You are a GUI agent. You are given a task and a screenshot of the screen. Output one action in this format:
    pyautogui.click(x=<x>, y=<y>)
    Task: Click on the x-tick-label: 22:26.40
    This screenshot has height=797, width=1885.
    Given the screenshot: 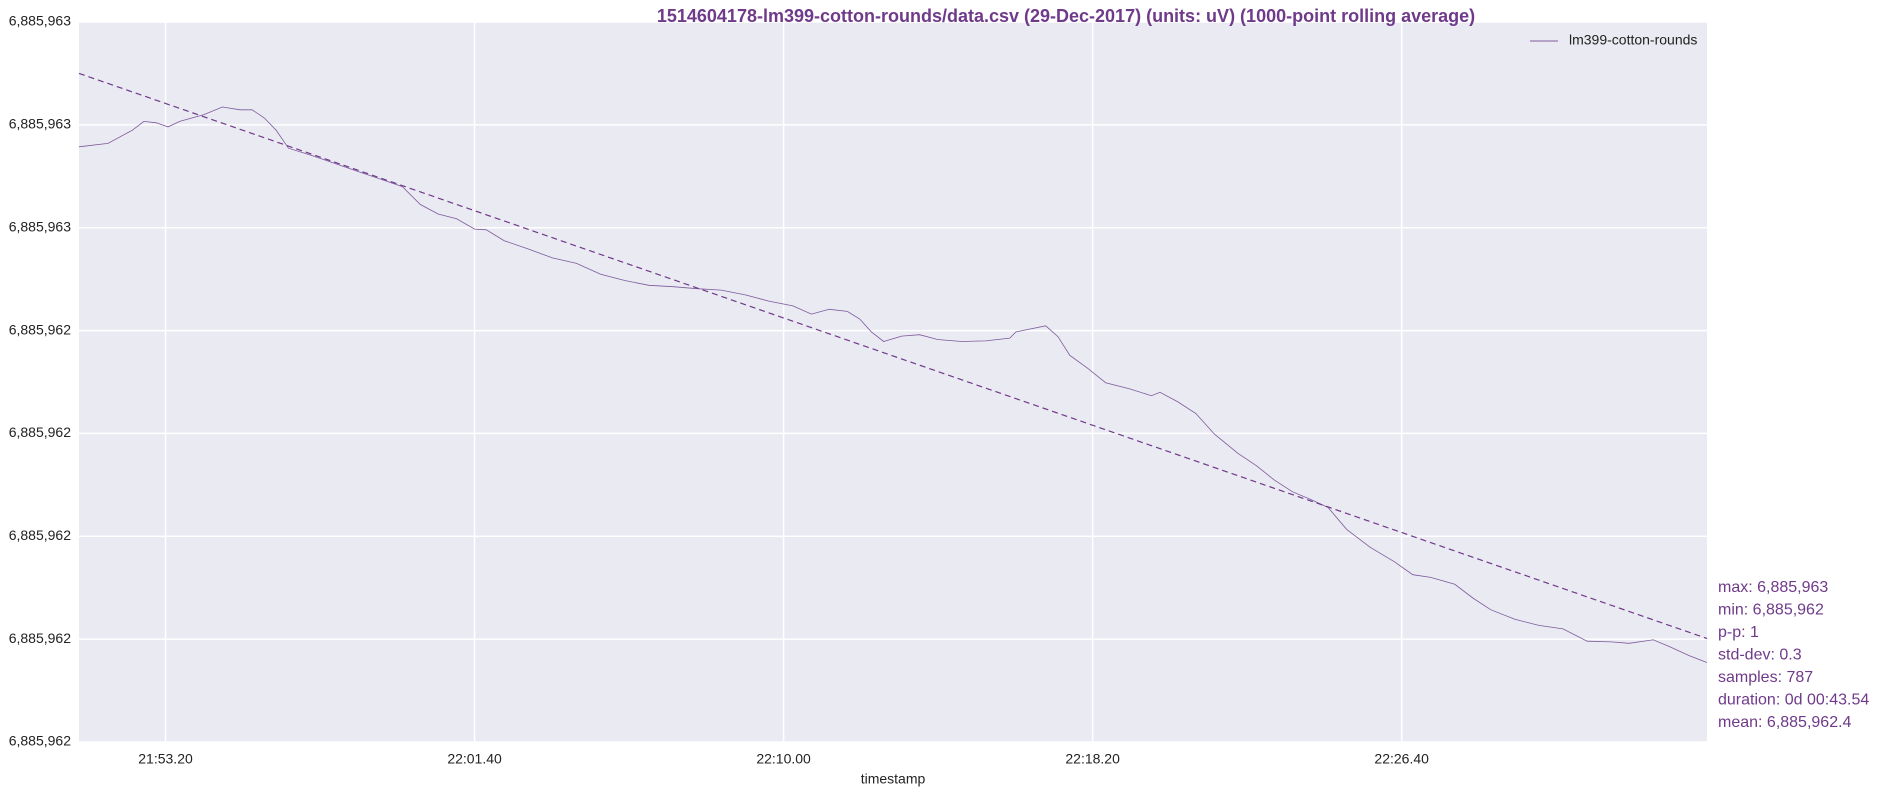 What is the action you would take?
    pyautogui.click(x=1401, y=759)
    